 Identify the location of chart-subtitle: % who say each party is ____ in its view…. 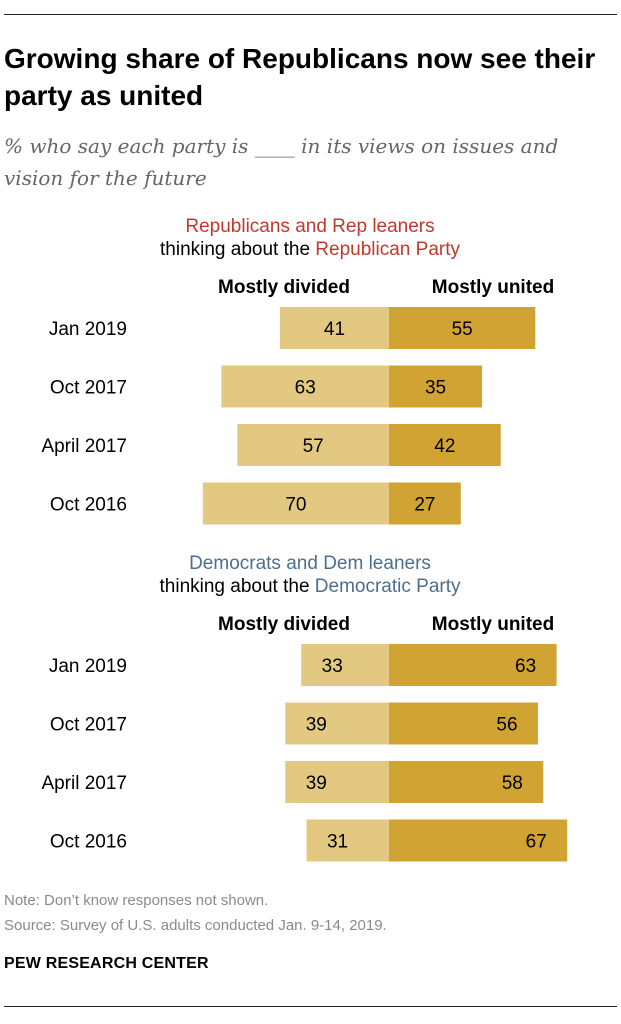
(281, 162).